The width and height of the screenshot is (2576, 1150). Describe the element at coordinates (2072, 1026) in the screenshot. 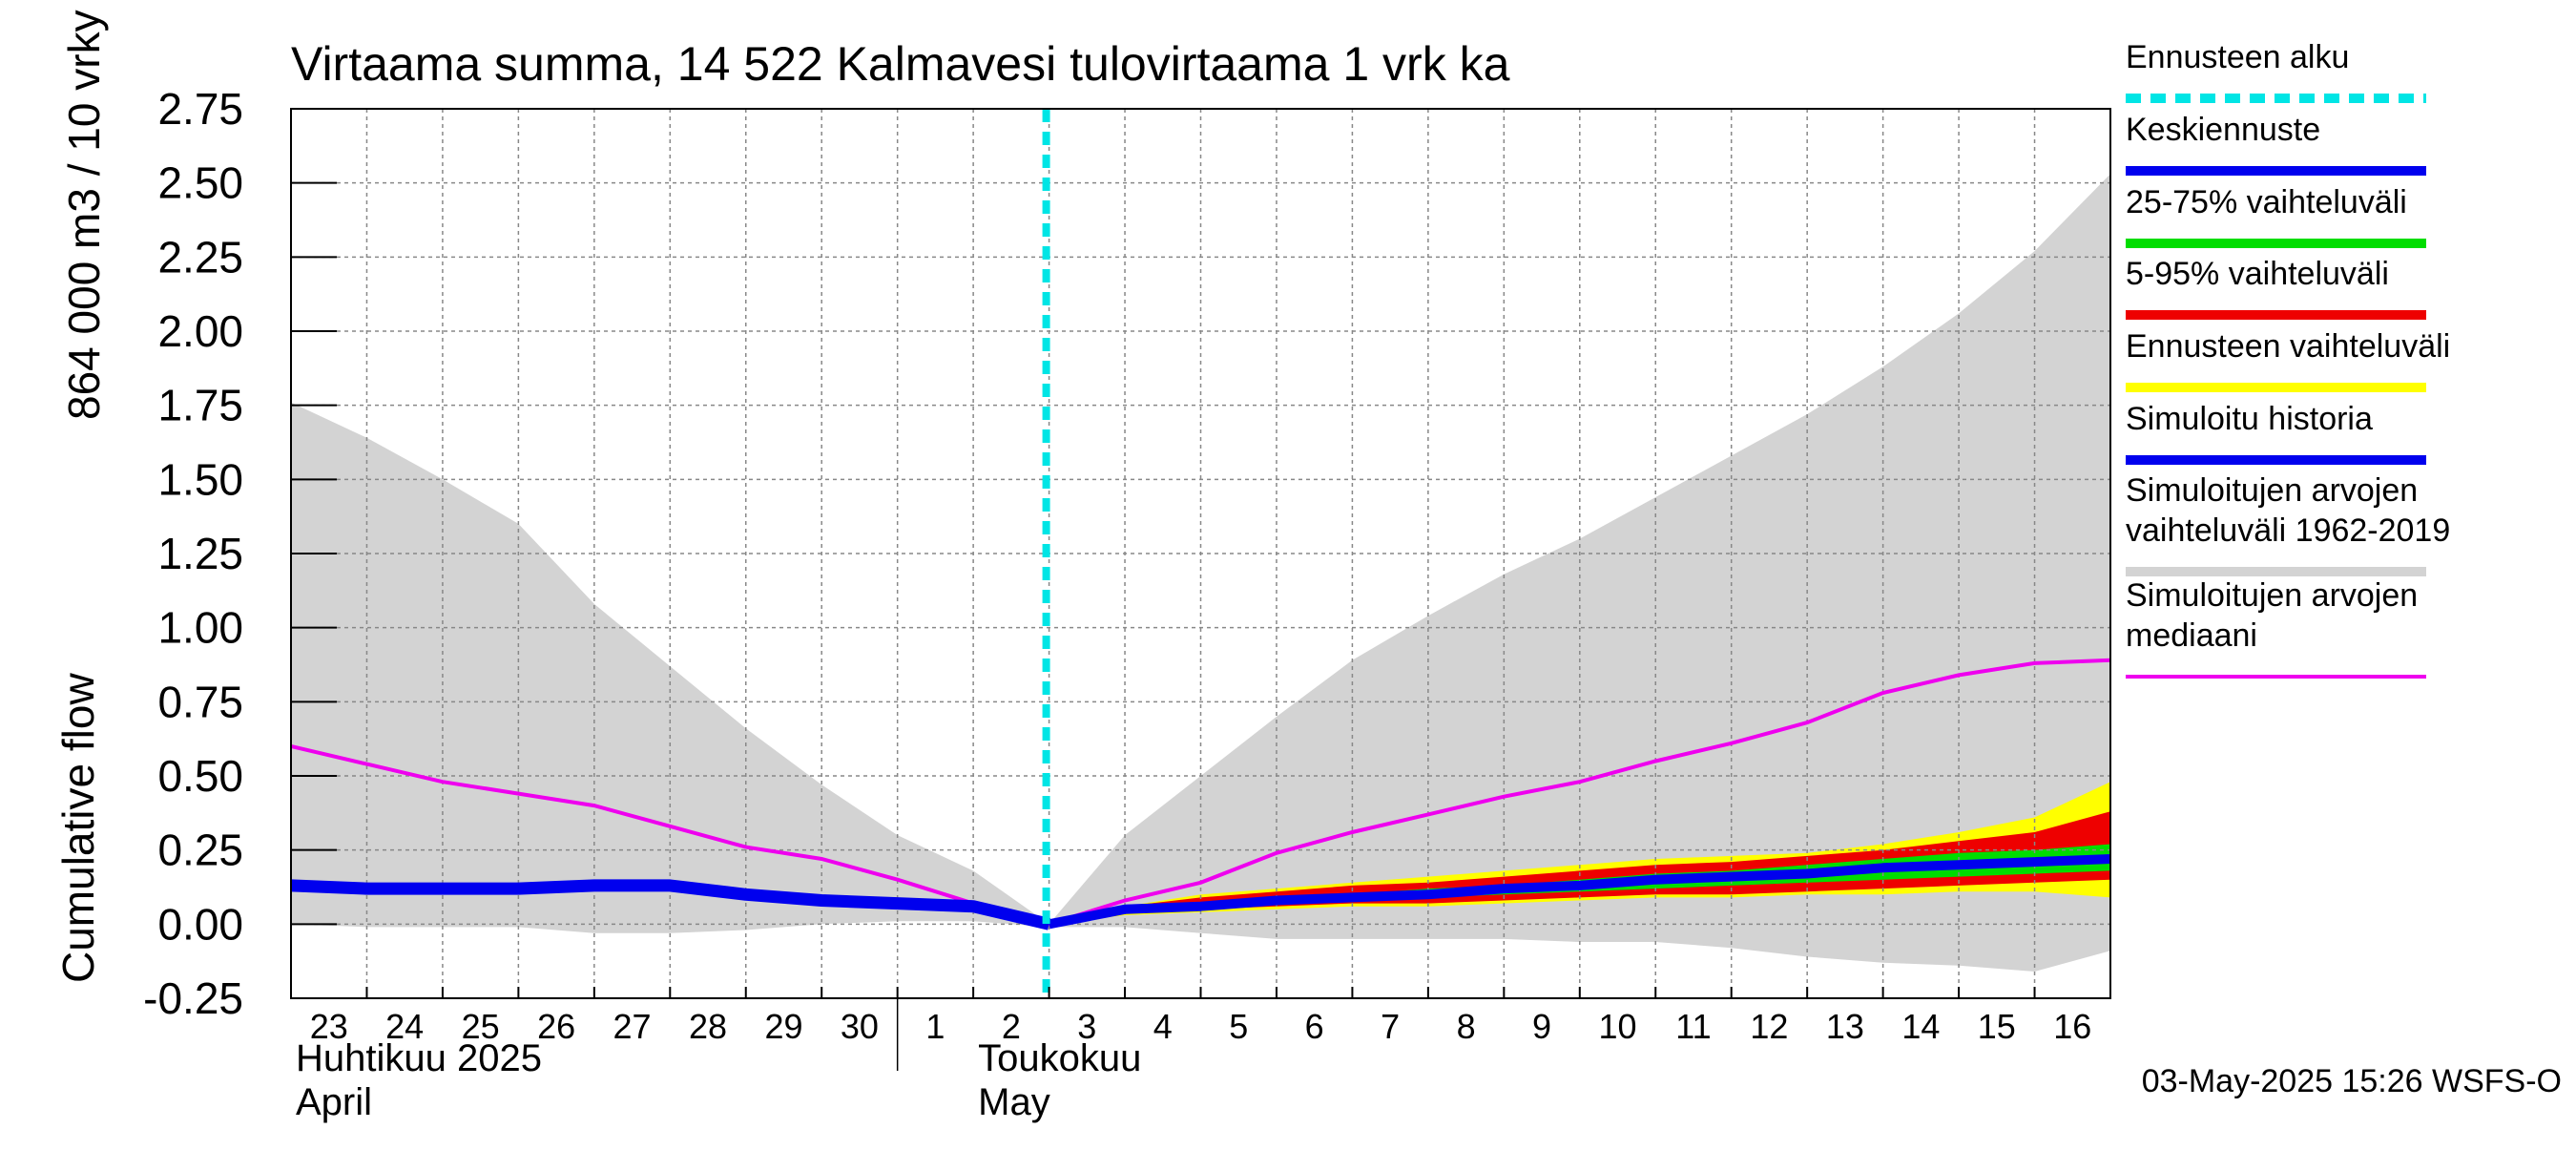

I see `x-tick-label: 16` at that location.